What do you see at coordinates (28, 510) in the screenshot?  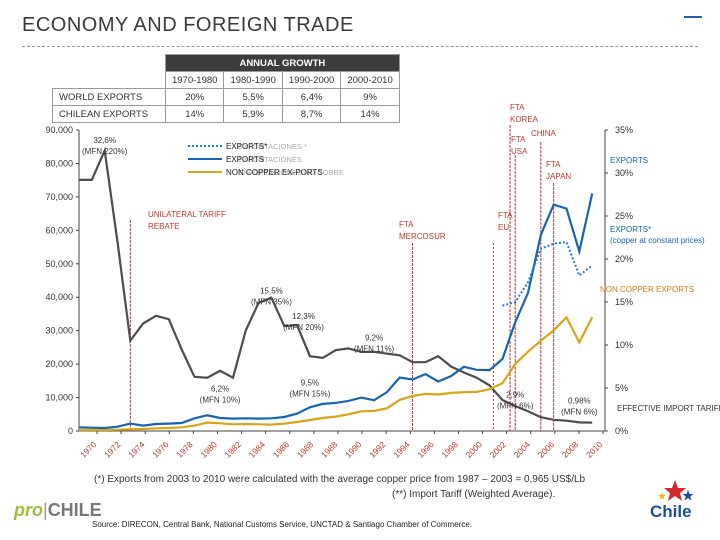 I see `logo-pro-text: pro` at bounding box center [28, 510].